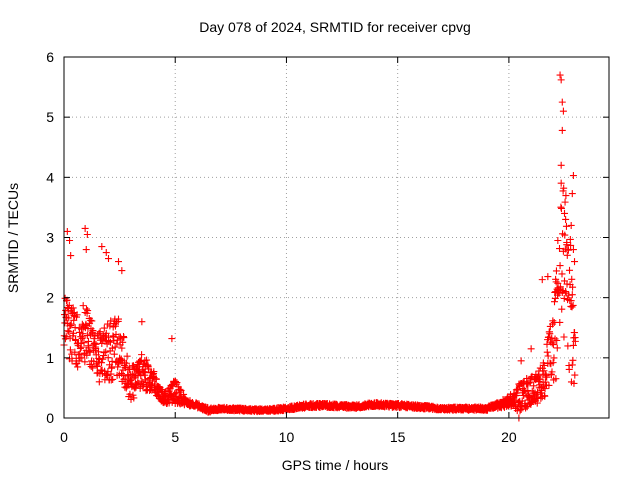 This screenshot has height=485, width=640. What do you see at coordinates (398, 437) in the screenshot?
I see `x-tick-label: 15` at bounding box center [398, 437].